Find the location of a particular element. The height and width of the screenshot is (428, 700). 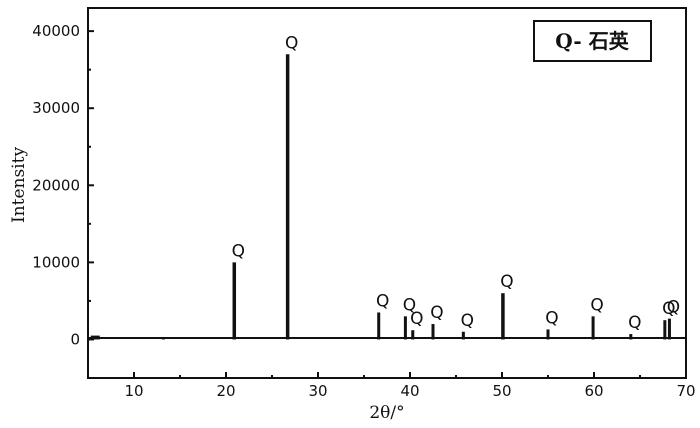

x-axis-ticks: 10 20 30 40 50 60 70 is located at coordinates (410, 386).